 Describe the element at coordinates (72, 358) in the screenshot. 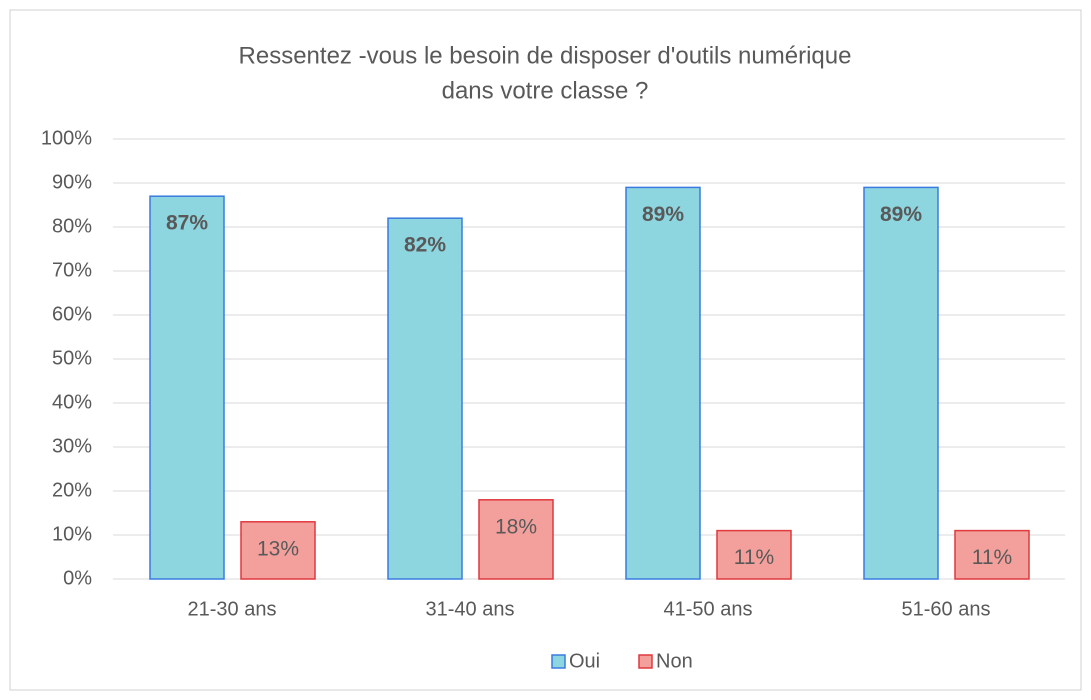

I see `y-tick-label: 50%` at that location.